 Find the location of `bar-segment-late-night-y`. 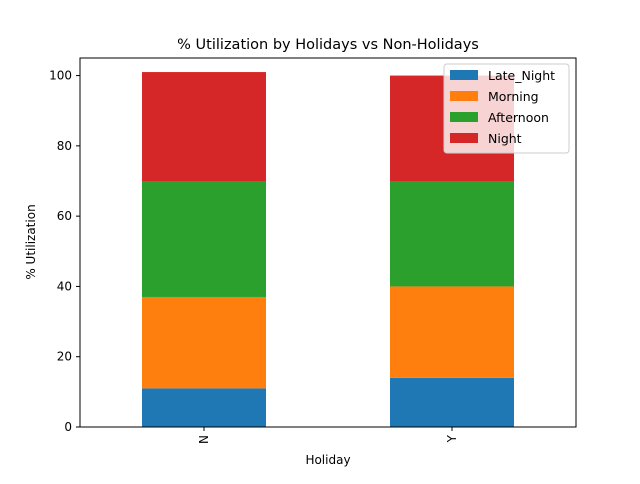

bar-segment-late-night-y is located at coordinates (452, 402).